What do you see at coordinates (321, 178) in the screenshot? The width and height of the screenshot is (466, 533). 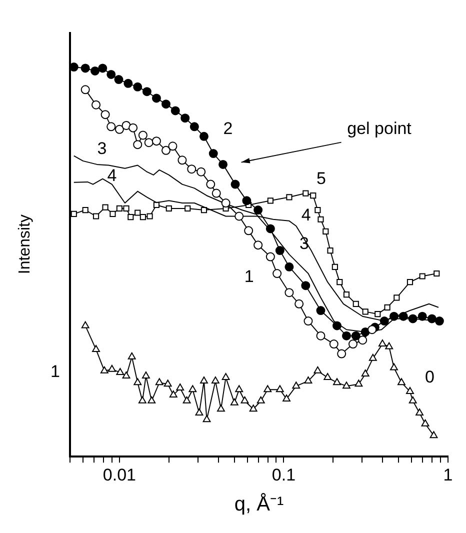 I see `series-label: 5` at bounding box center [321, 178].